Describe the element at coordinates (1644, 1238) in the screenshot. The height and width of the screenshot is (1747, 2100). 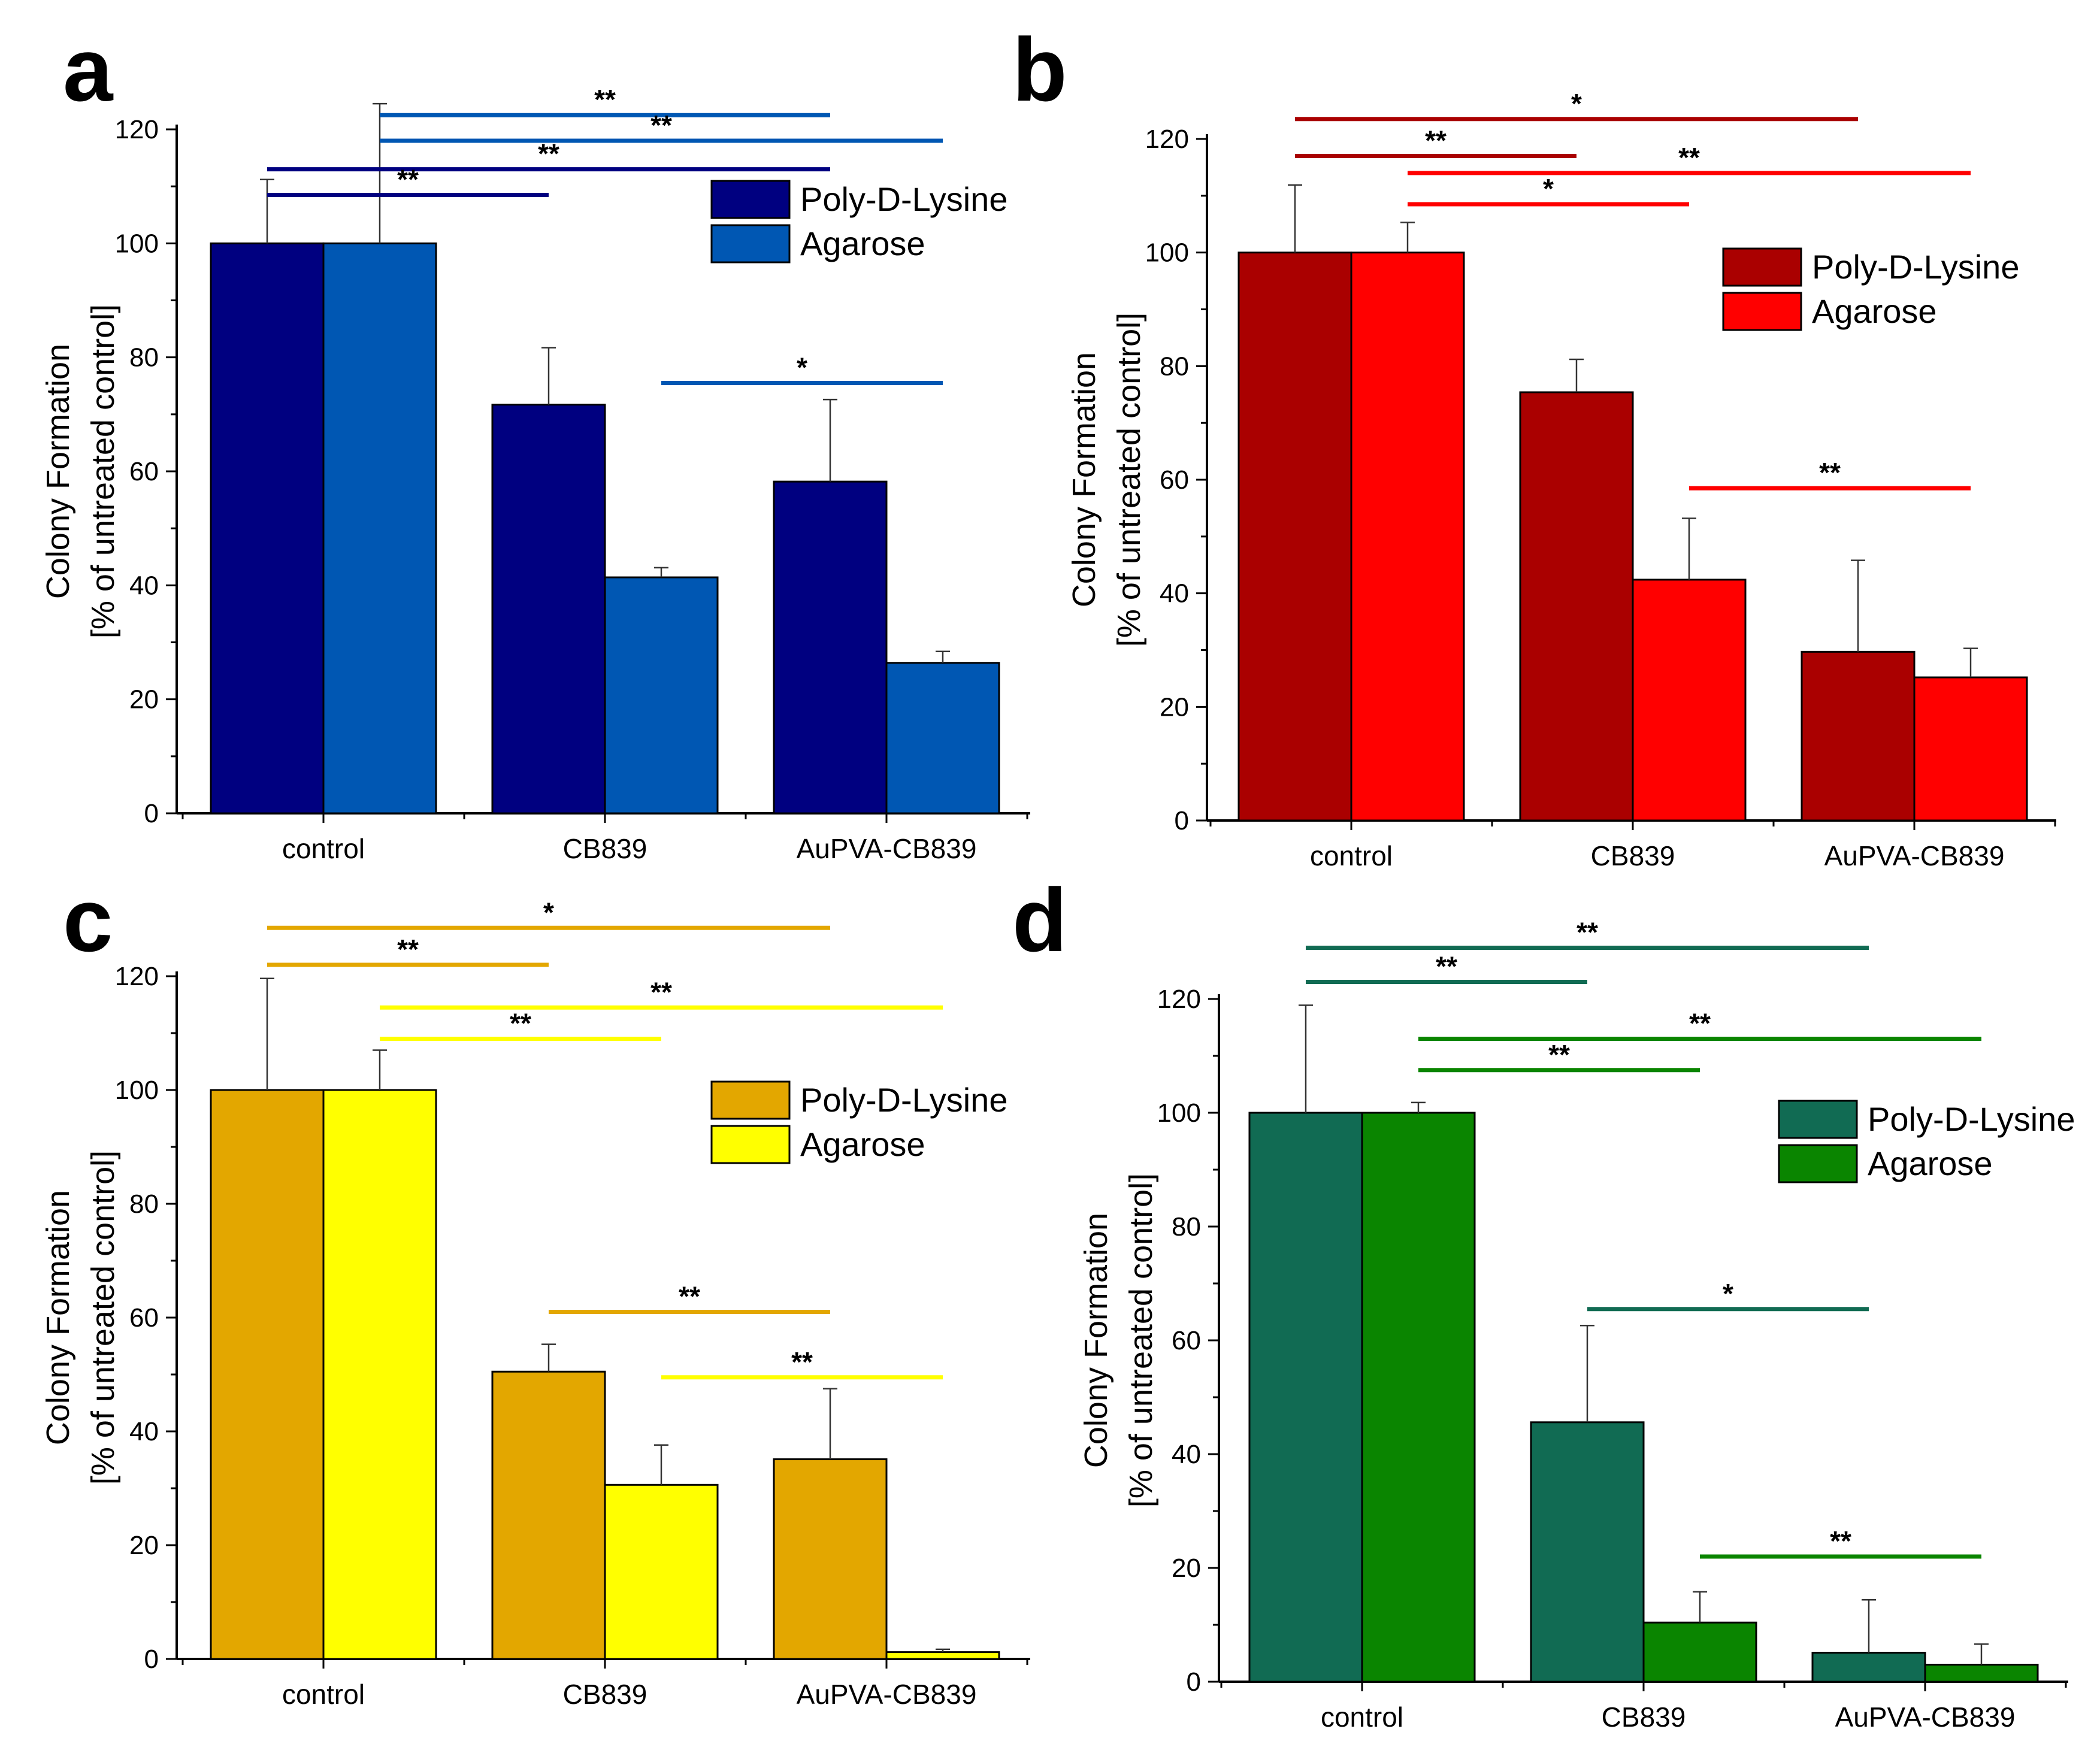
I see `panel-d-significance: ***********` at that location.